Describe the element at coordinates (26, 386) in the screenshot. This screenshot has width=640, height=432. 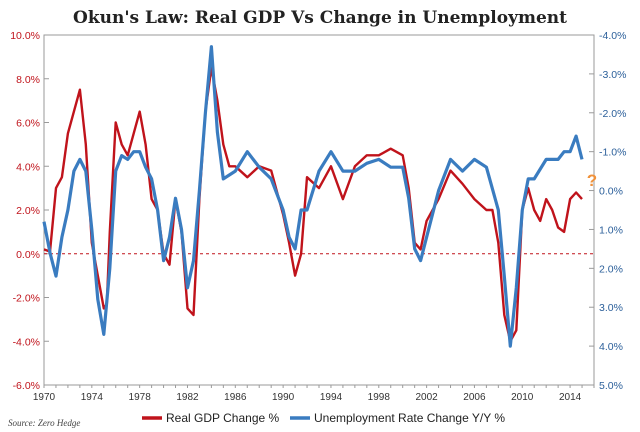
I see `left-tick-label: -6.0%` at that location.